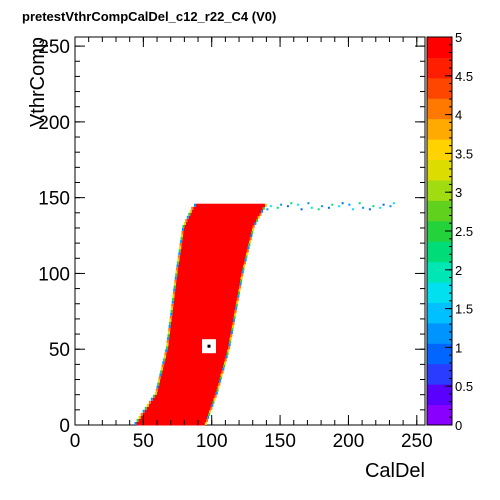 This screenshot has width=500, height=500. I want to click on x-tick-label: 200, so click(349, 441).